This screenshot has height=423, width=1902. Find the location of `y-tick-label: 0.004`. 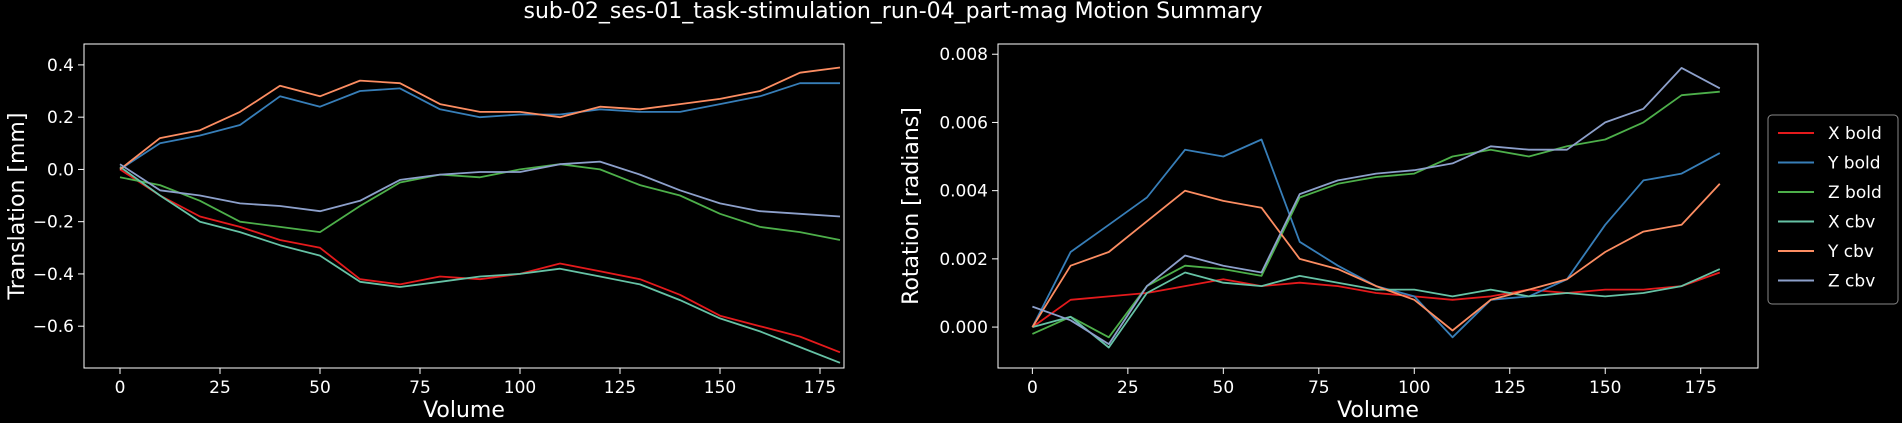

y-tick-label: 0.004 is located at coordinates (963, 192).